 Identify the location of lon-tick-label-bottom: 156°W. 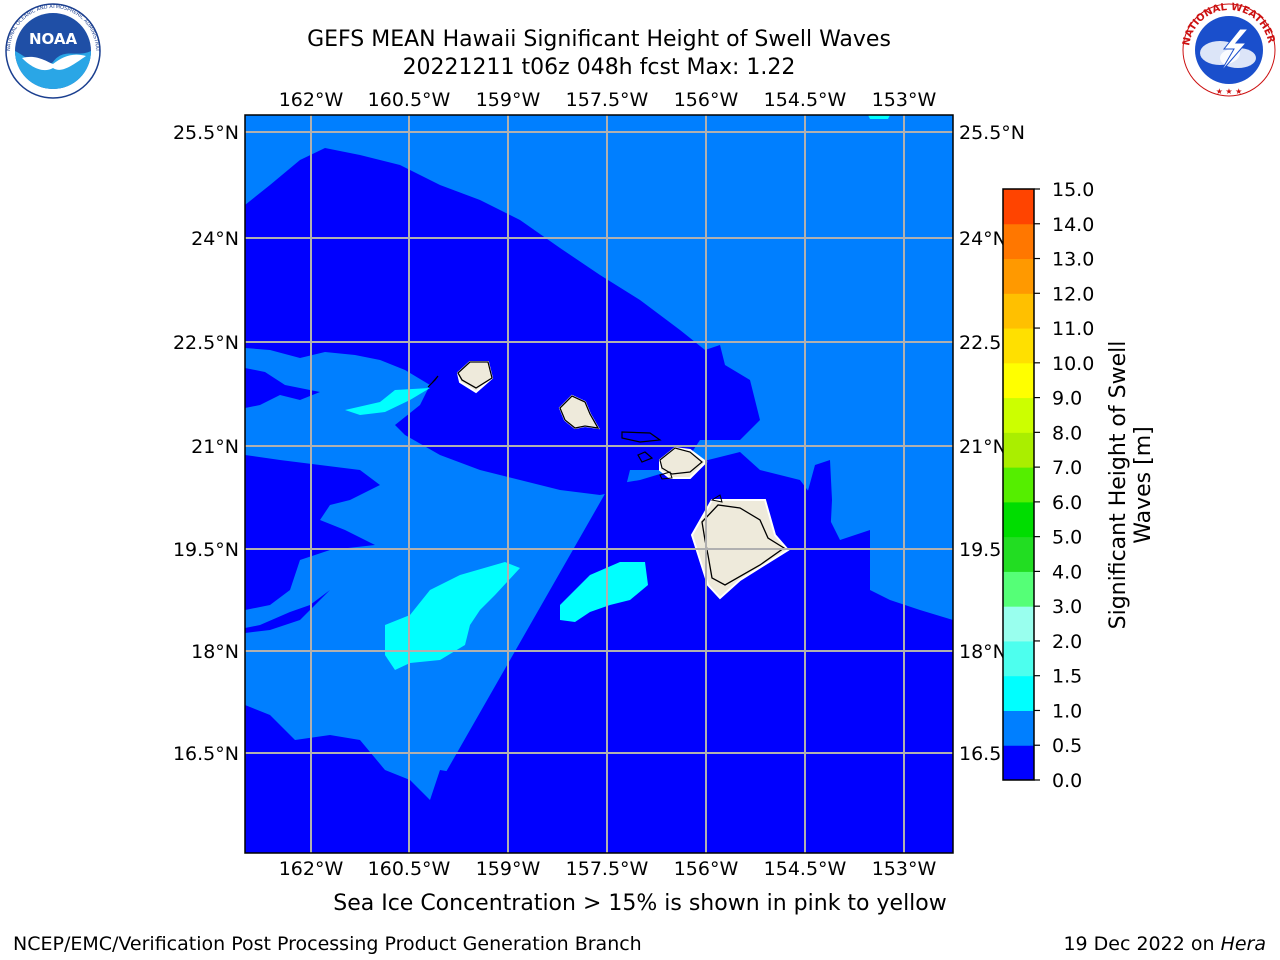
(706, 869).